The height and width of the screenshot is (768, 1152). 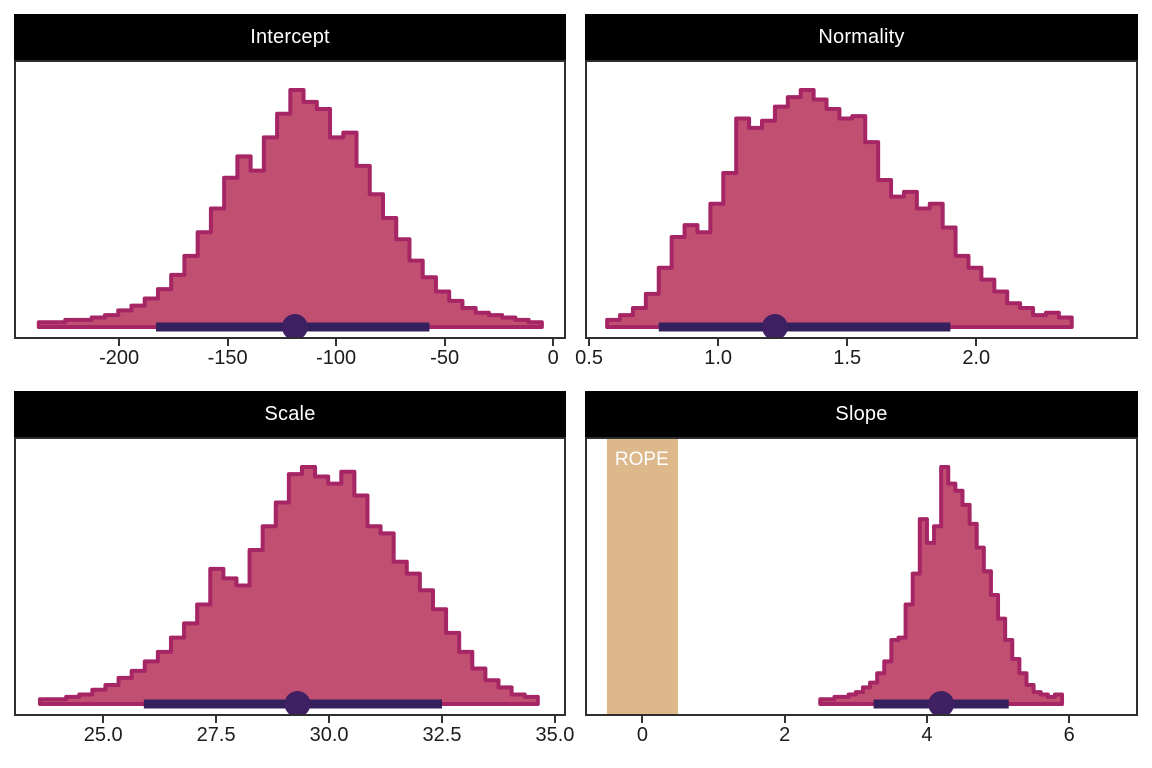 I want to click on panel-title: Scale, so click(x=290, y=413).